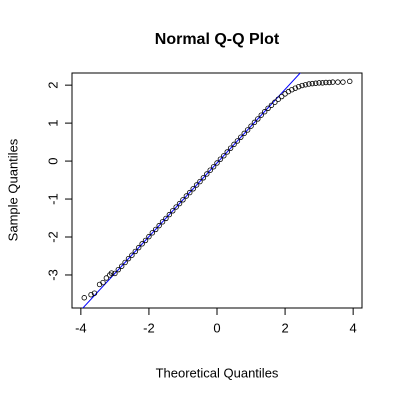  I want to click on y-tick-label: -1, so click(52, 199).